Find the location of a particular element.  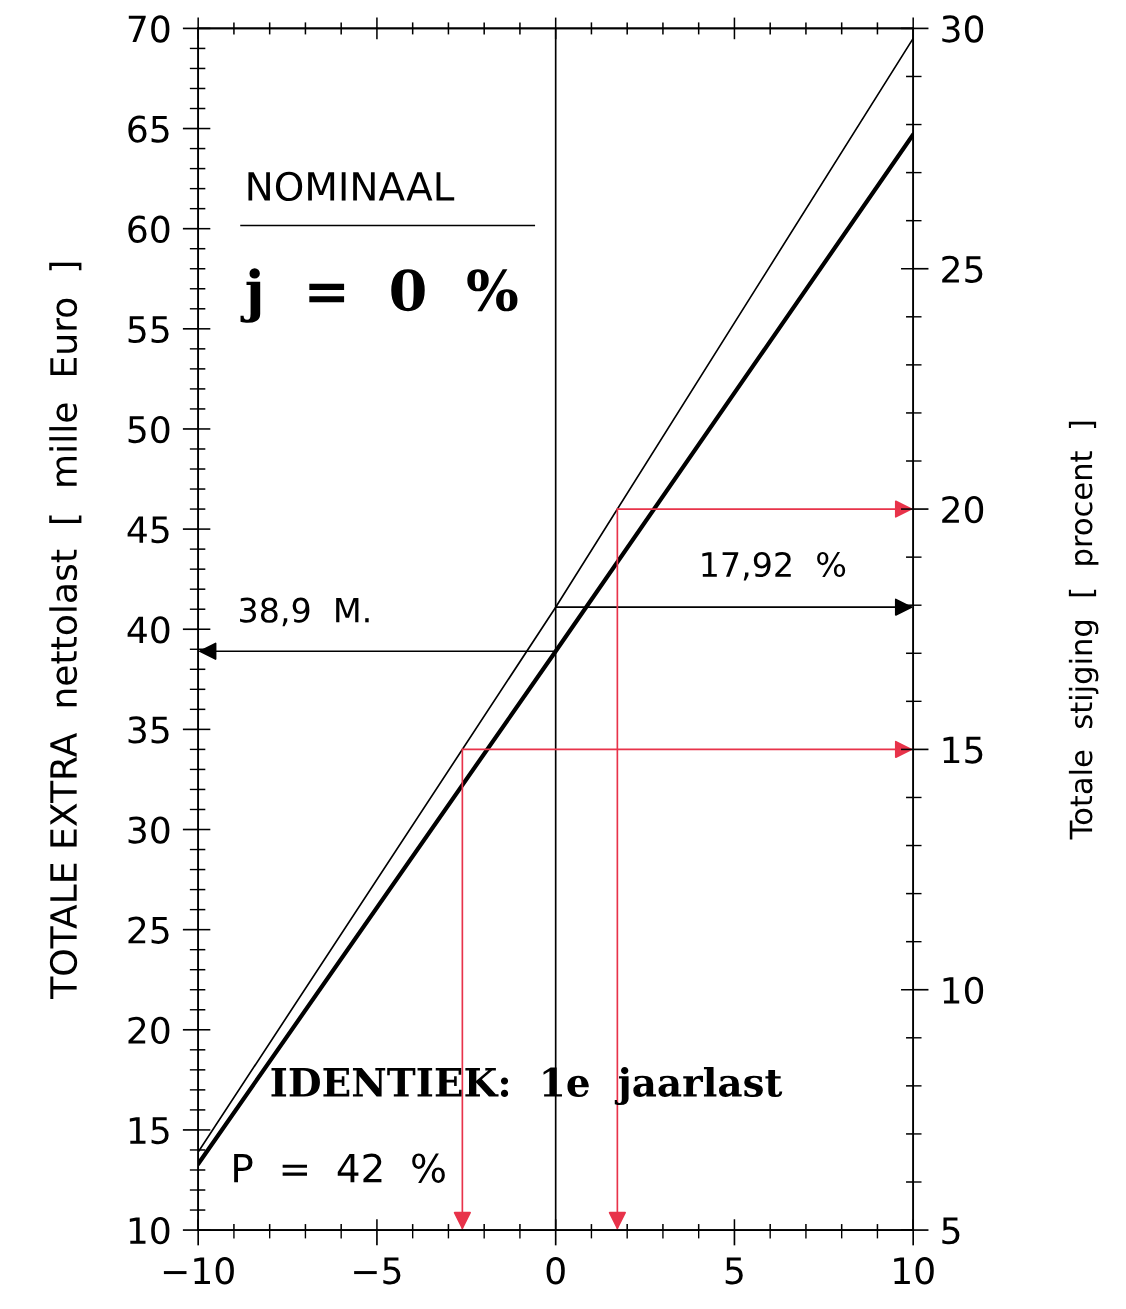

y2-tick-label: 25 is located at coordinates (962, 269).